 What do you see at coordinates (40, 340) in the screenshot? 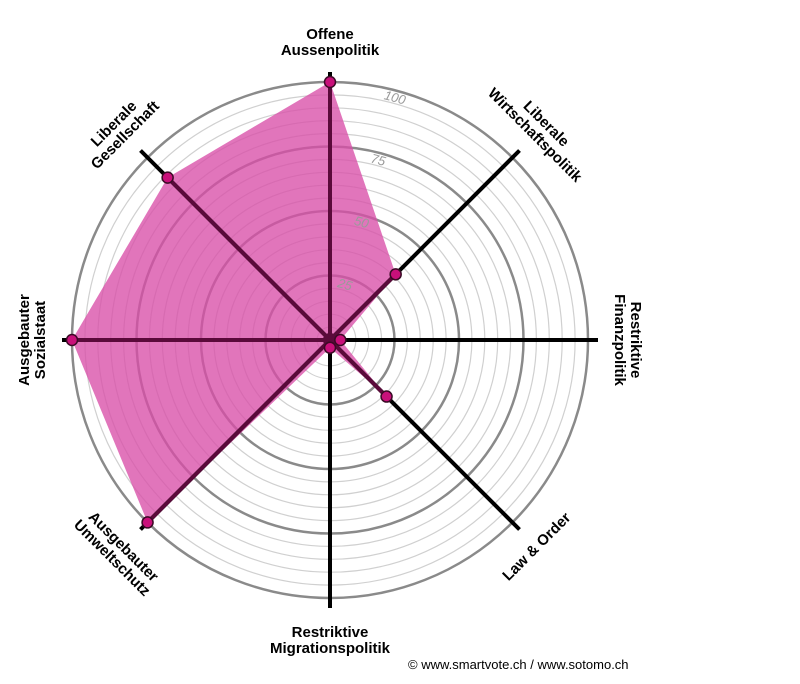
I see `axis-label: Sozialstaat` at bounding box center [40, 340].